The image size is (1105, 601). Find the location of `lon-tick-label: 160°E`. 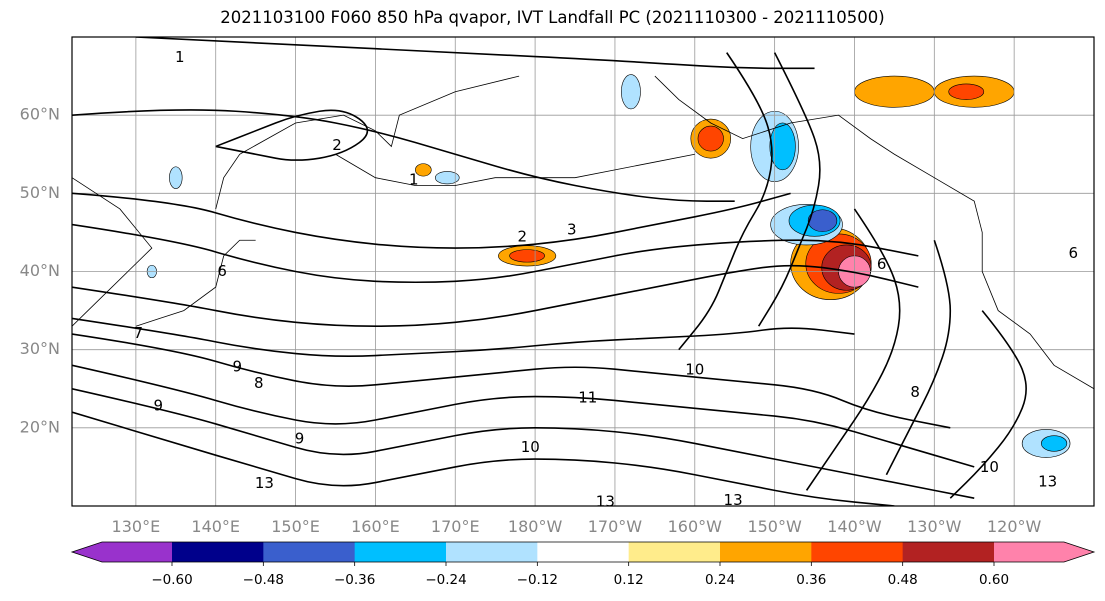

lon-tick-label: 160°E is located at coordinates (375, 526).